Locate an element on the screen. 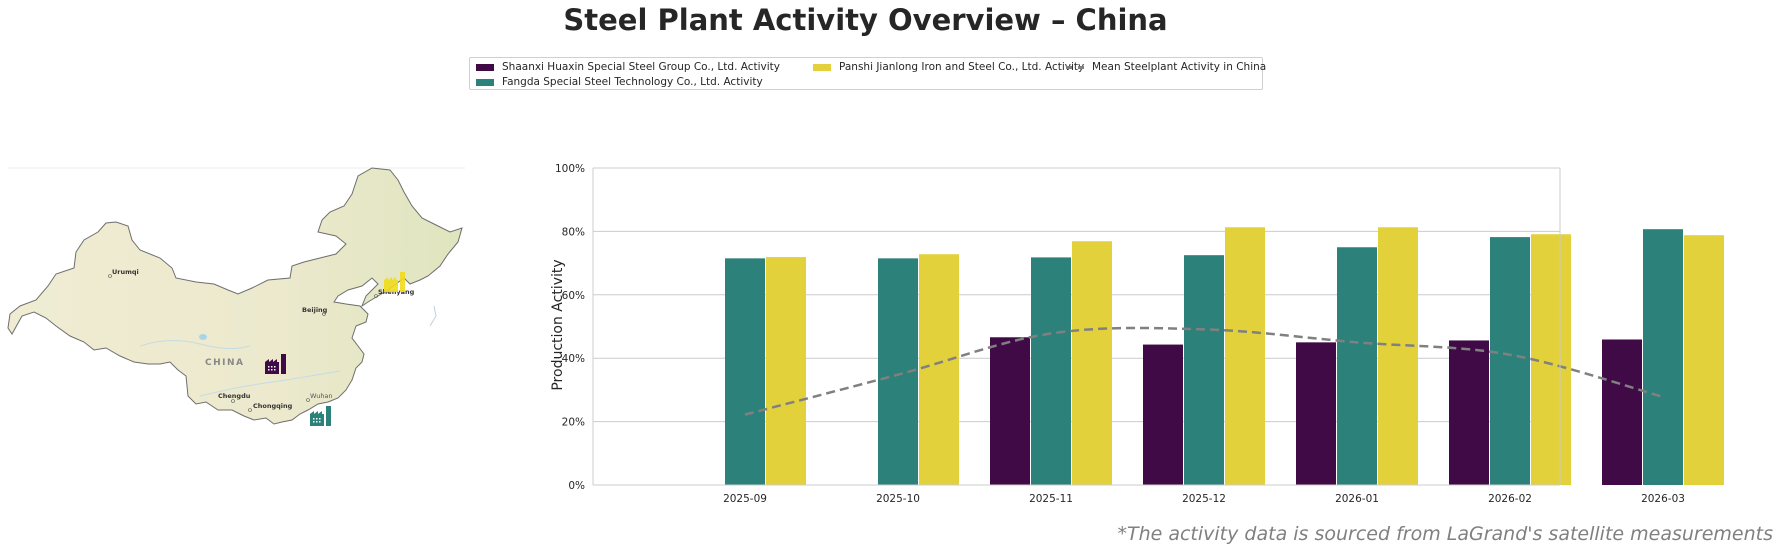 The image size is (1781, 554). map-coast-detail is located at coordinates (433, 316).